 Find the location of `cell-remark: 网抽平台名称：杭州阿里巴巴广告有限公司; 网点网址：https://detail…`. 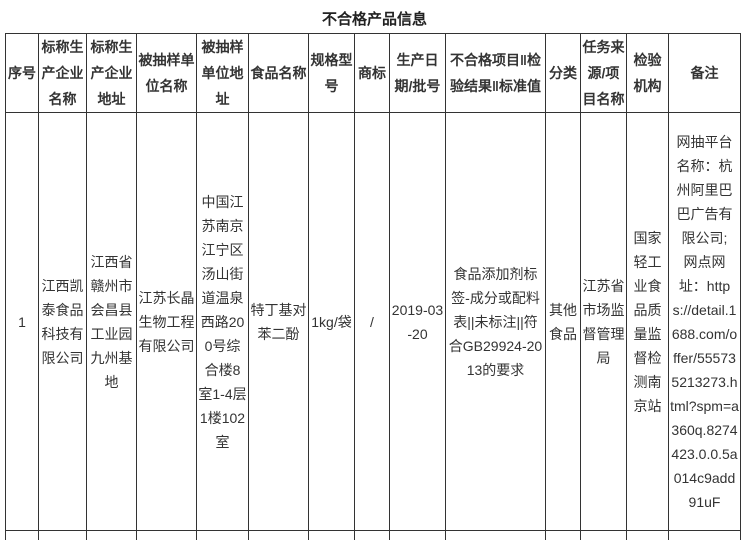

cell-remark: 网抽平台名称：杭州阿里巴巴广告有限公司; 网点网址：https://detail… is located at coordinates (704, 321).